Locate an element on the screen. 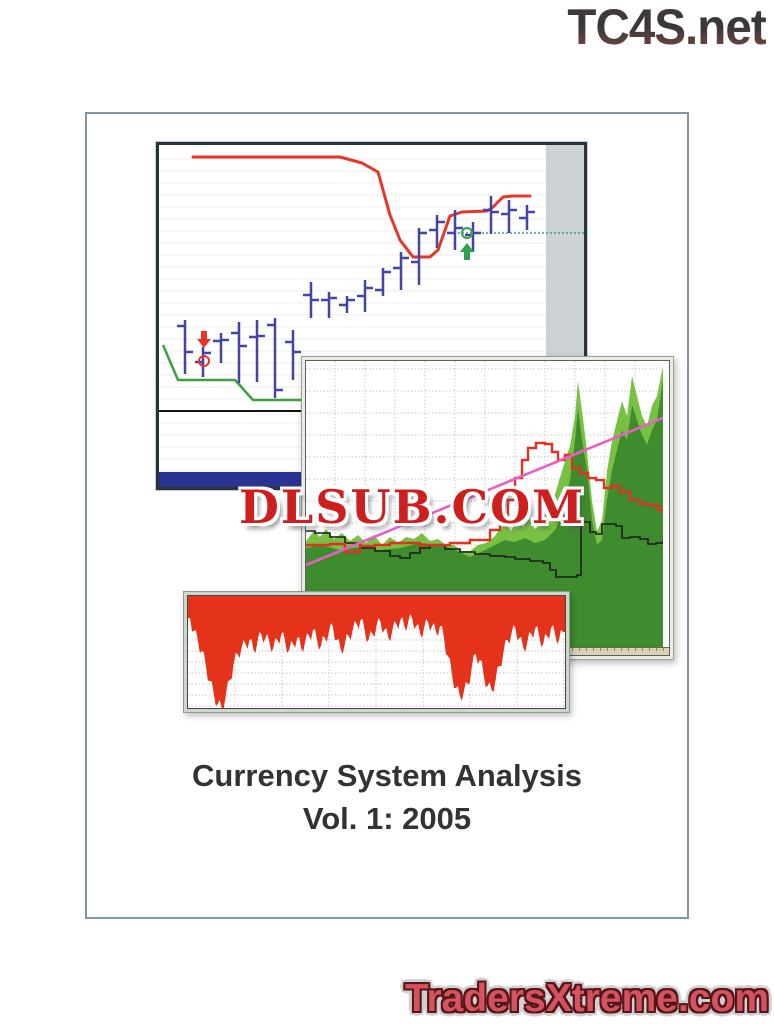  title-line1: Currency System Analysis is located at coordinates (387, 775).